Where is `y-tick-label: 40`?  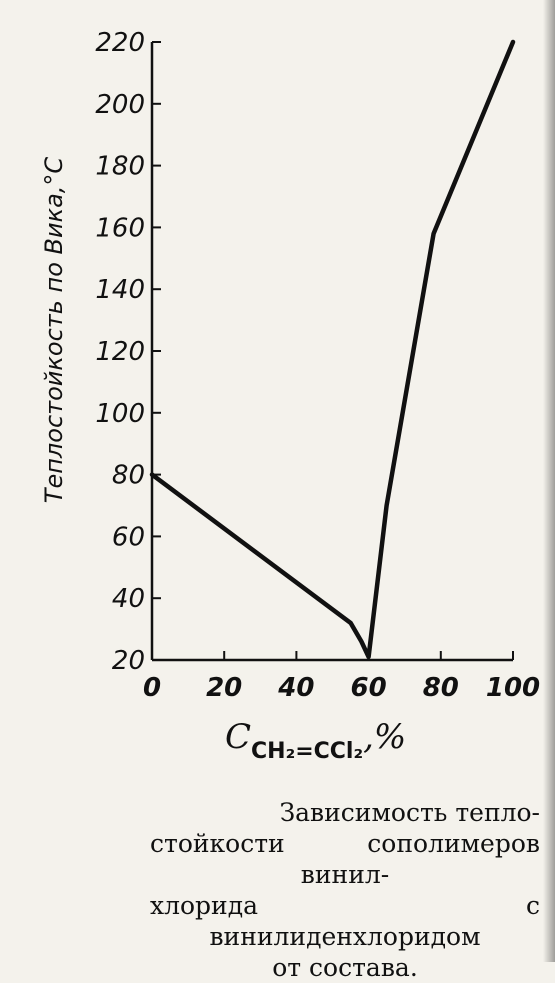
y-tick-label: 40 is located at coordinates (128, 599).